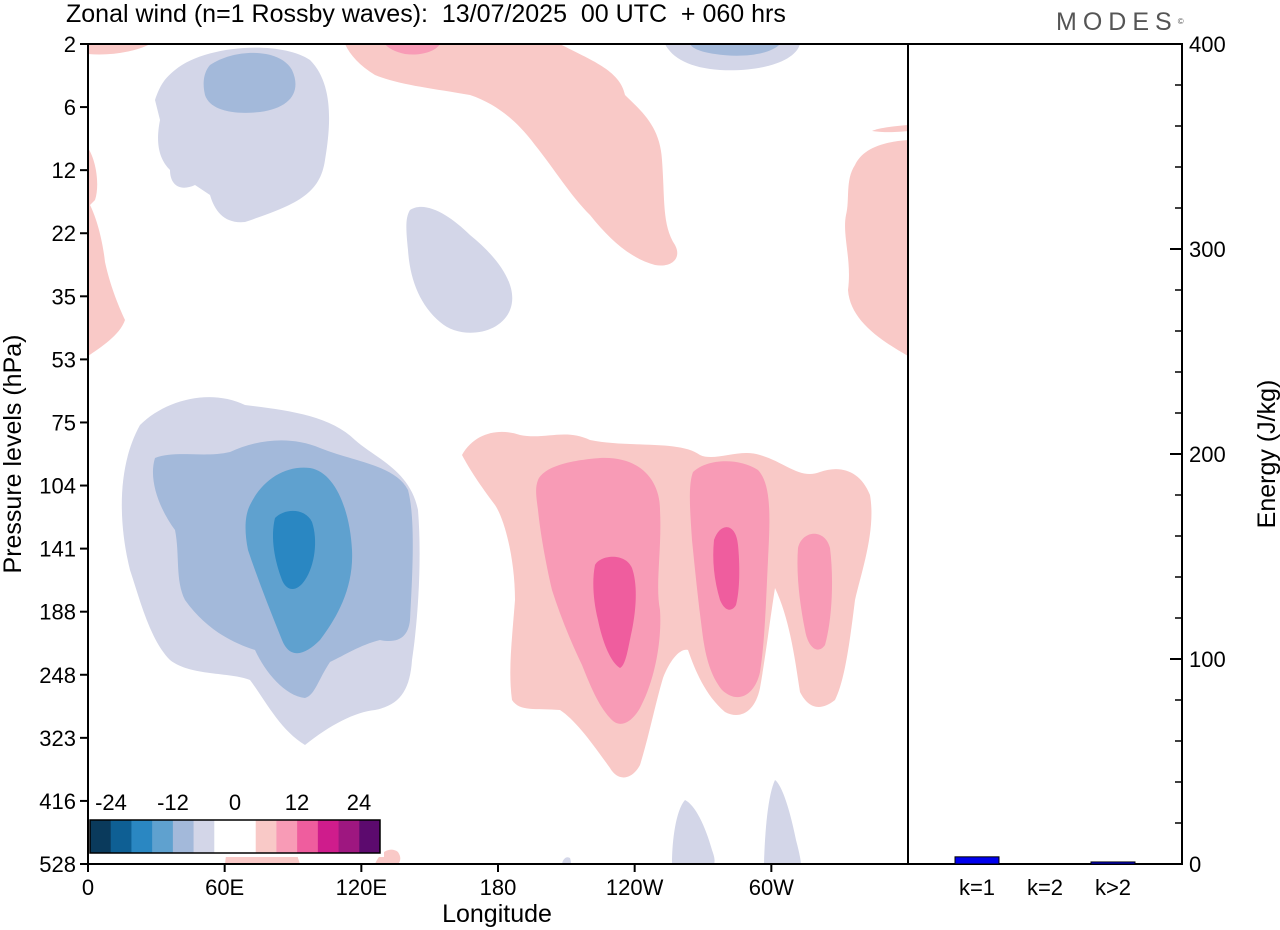 The height and width of the screenshot is (930, 1280). I want to click on brand-logo: MODES©, so click(1120, 22).